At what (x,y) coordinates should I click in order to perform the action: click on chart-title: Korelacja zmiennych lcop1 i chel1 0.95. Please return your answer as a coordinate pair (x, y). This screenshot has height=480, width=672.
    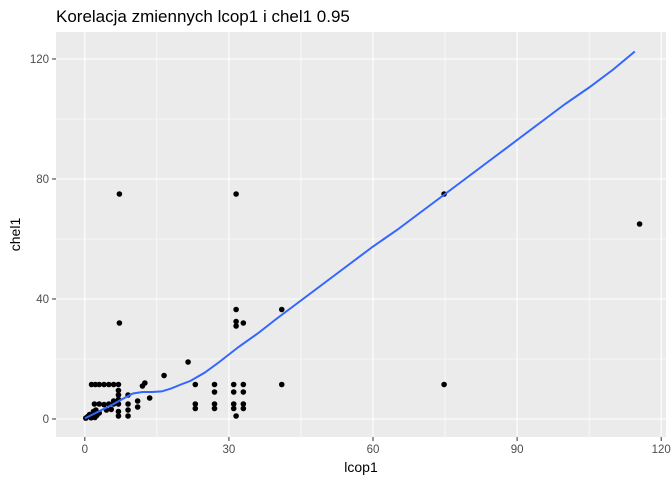
    Looking at the image, I should click on (203, 16).